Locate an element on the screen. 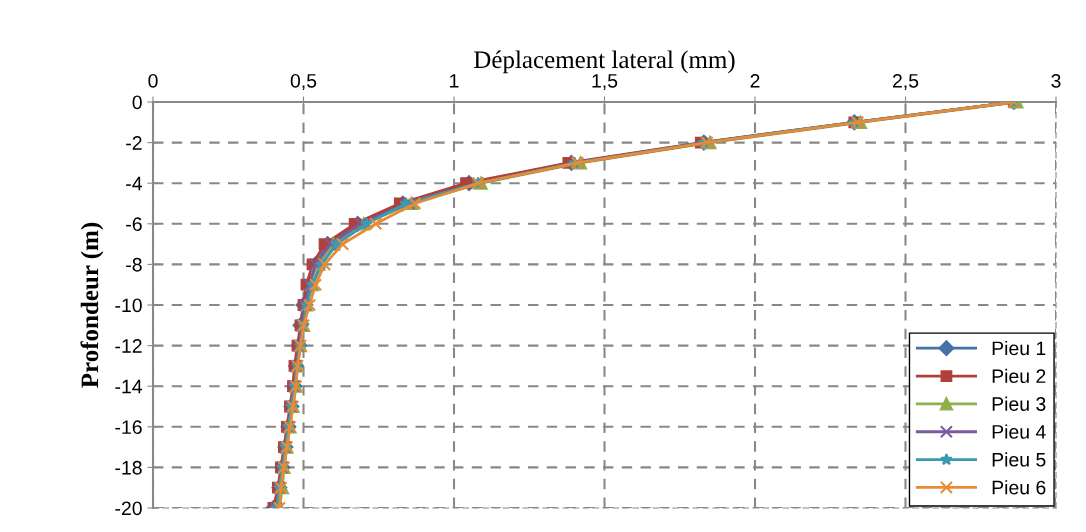 This screenshot has width=1086, height=532. legend-label: Pieu 4 is located at coordinates (1019, 431).